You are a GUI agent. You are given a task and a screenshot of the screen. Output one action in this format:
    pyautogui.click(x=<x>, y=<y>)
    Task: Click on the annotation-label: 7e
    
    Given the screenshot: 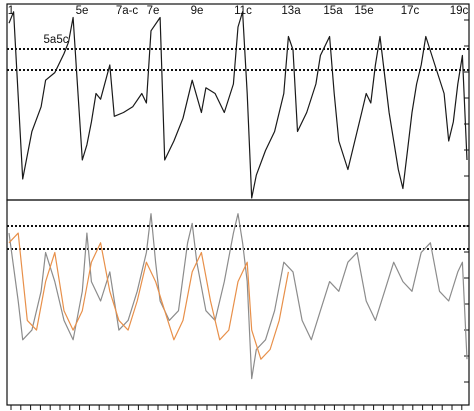 What is the action you would take?
    pyautogui.click(x=153, y=11)
    